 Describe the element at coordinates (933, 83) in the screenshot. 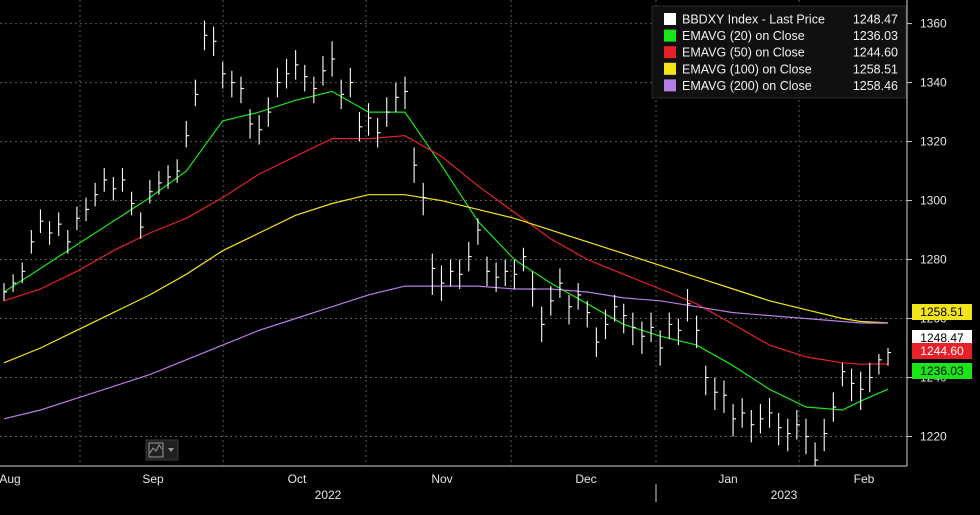

I see `y-tick-label-1340: 1340` at that location.